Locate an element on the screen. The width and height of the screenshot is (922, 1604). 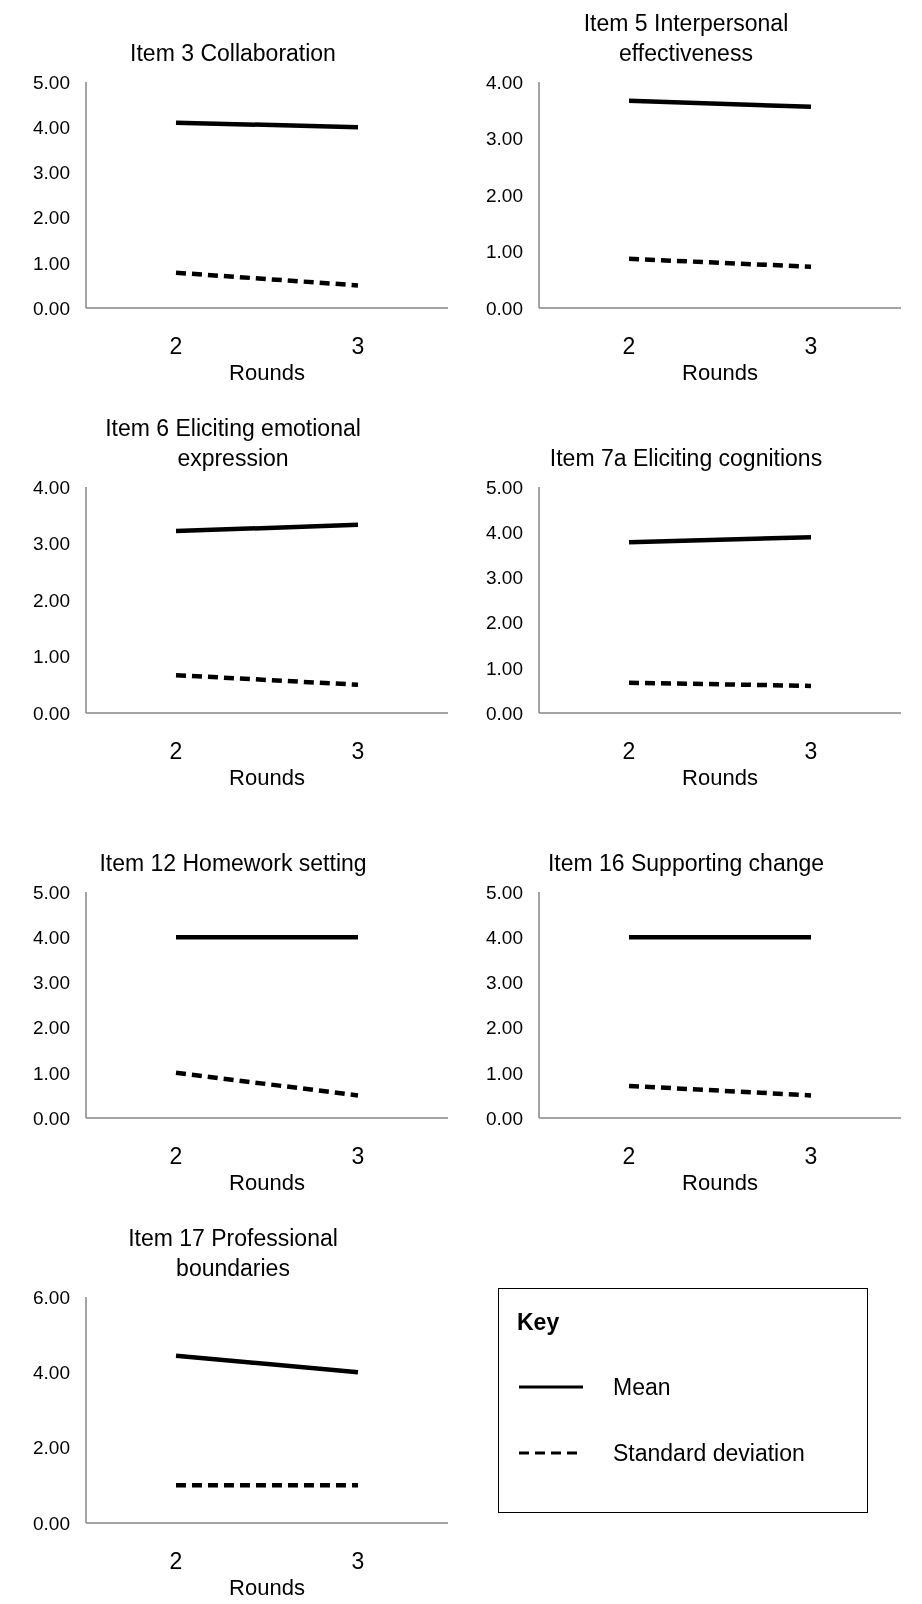
chart-title: Item 5 Interpersonal effectiveness is located at coordinates (686, 38).